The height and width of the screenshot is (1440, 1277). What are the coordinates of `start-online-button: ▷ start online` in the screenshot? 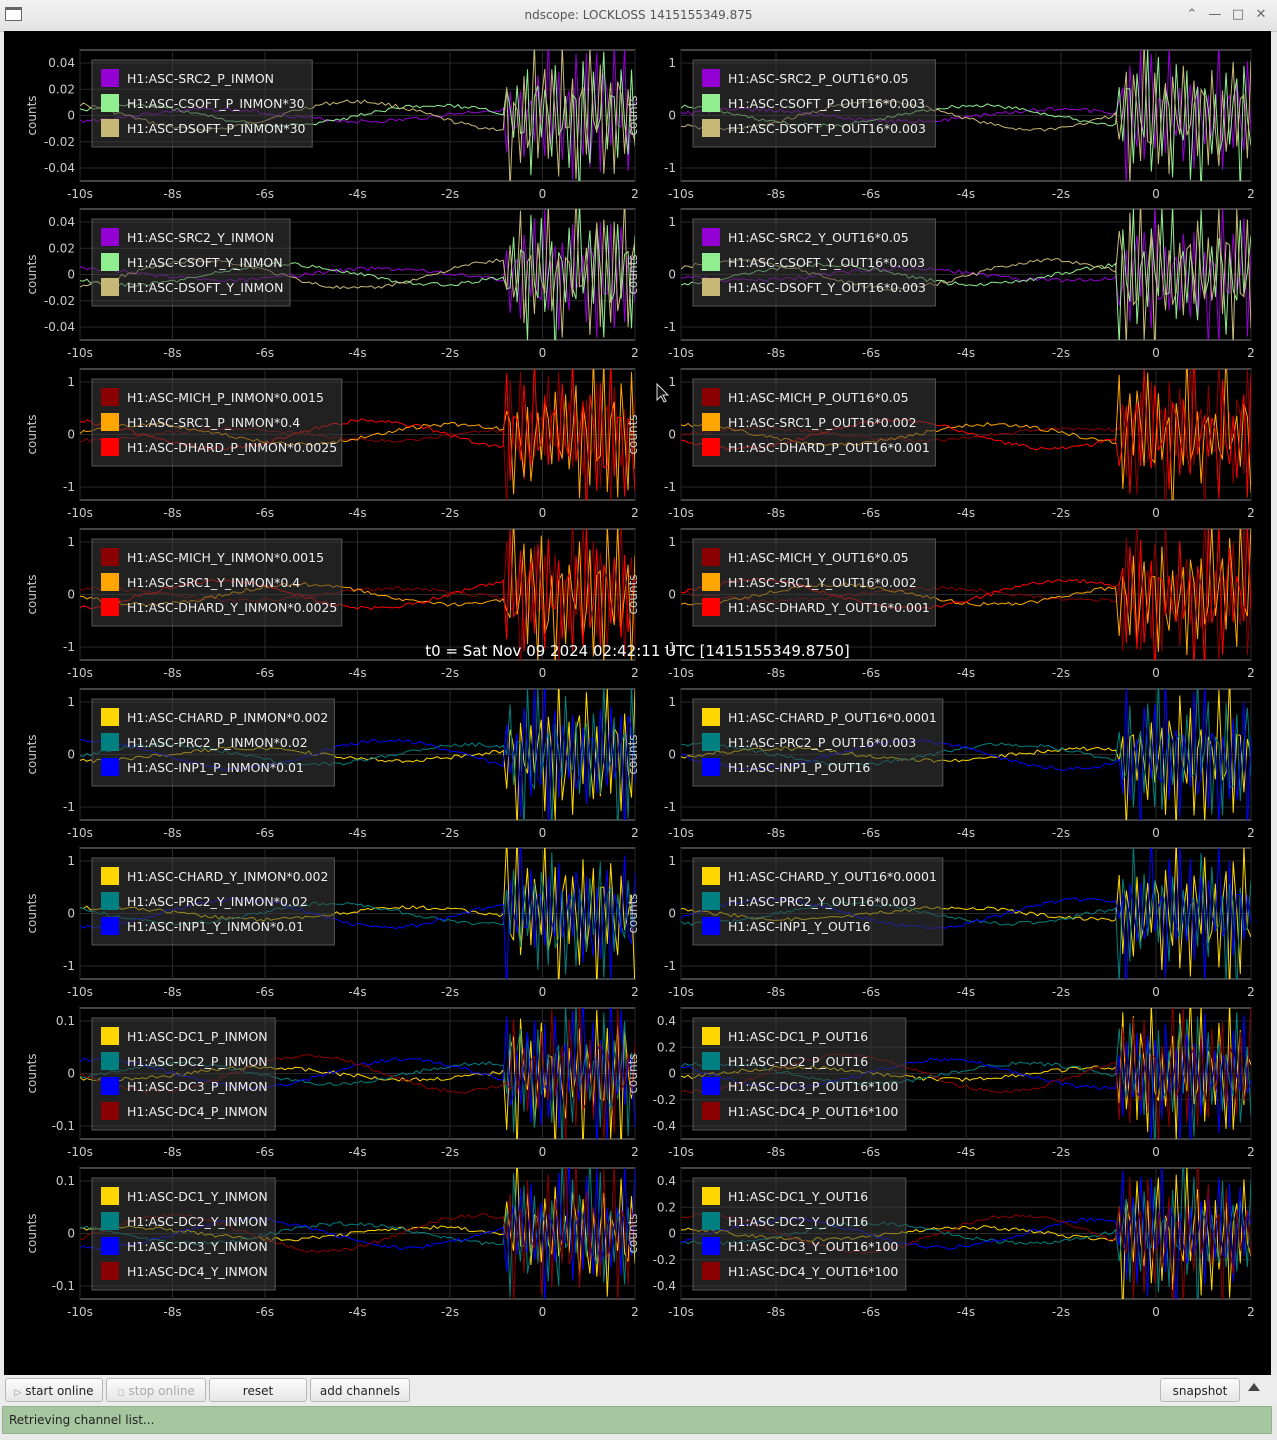 It's located at (54, 1390).